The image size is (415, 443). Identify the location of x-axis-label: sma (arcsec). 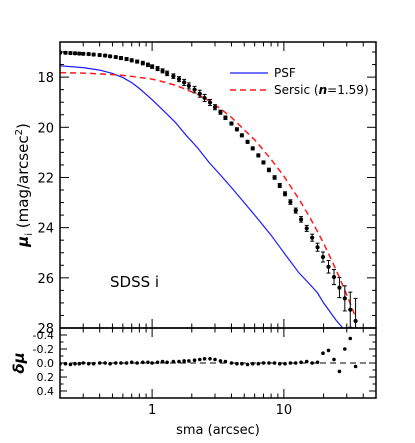
(218, 430).